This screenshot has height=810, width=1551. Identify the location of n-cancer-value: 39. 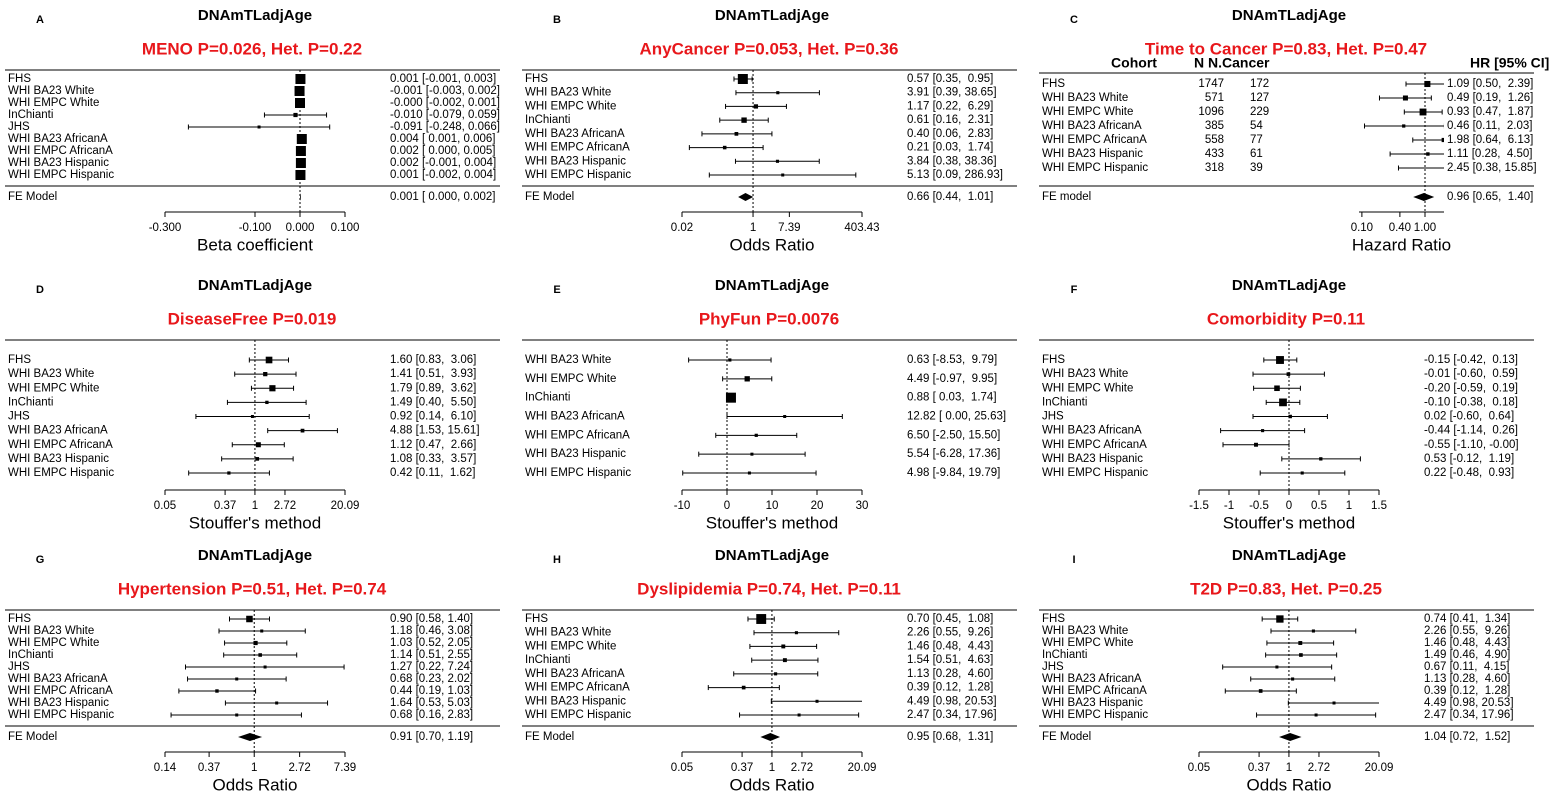
(1256, 168).